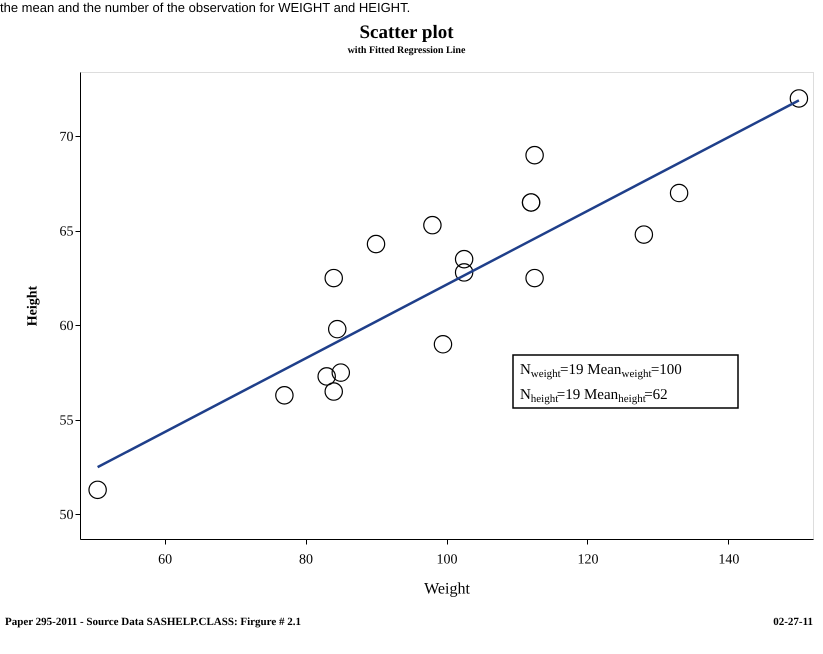  I want to click on text: Paper 295-2011 - Source Data SASHELP.CLASS: Firgure # 2.1, so click(153, 622).